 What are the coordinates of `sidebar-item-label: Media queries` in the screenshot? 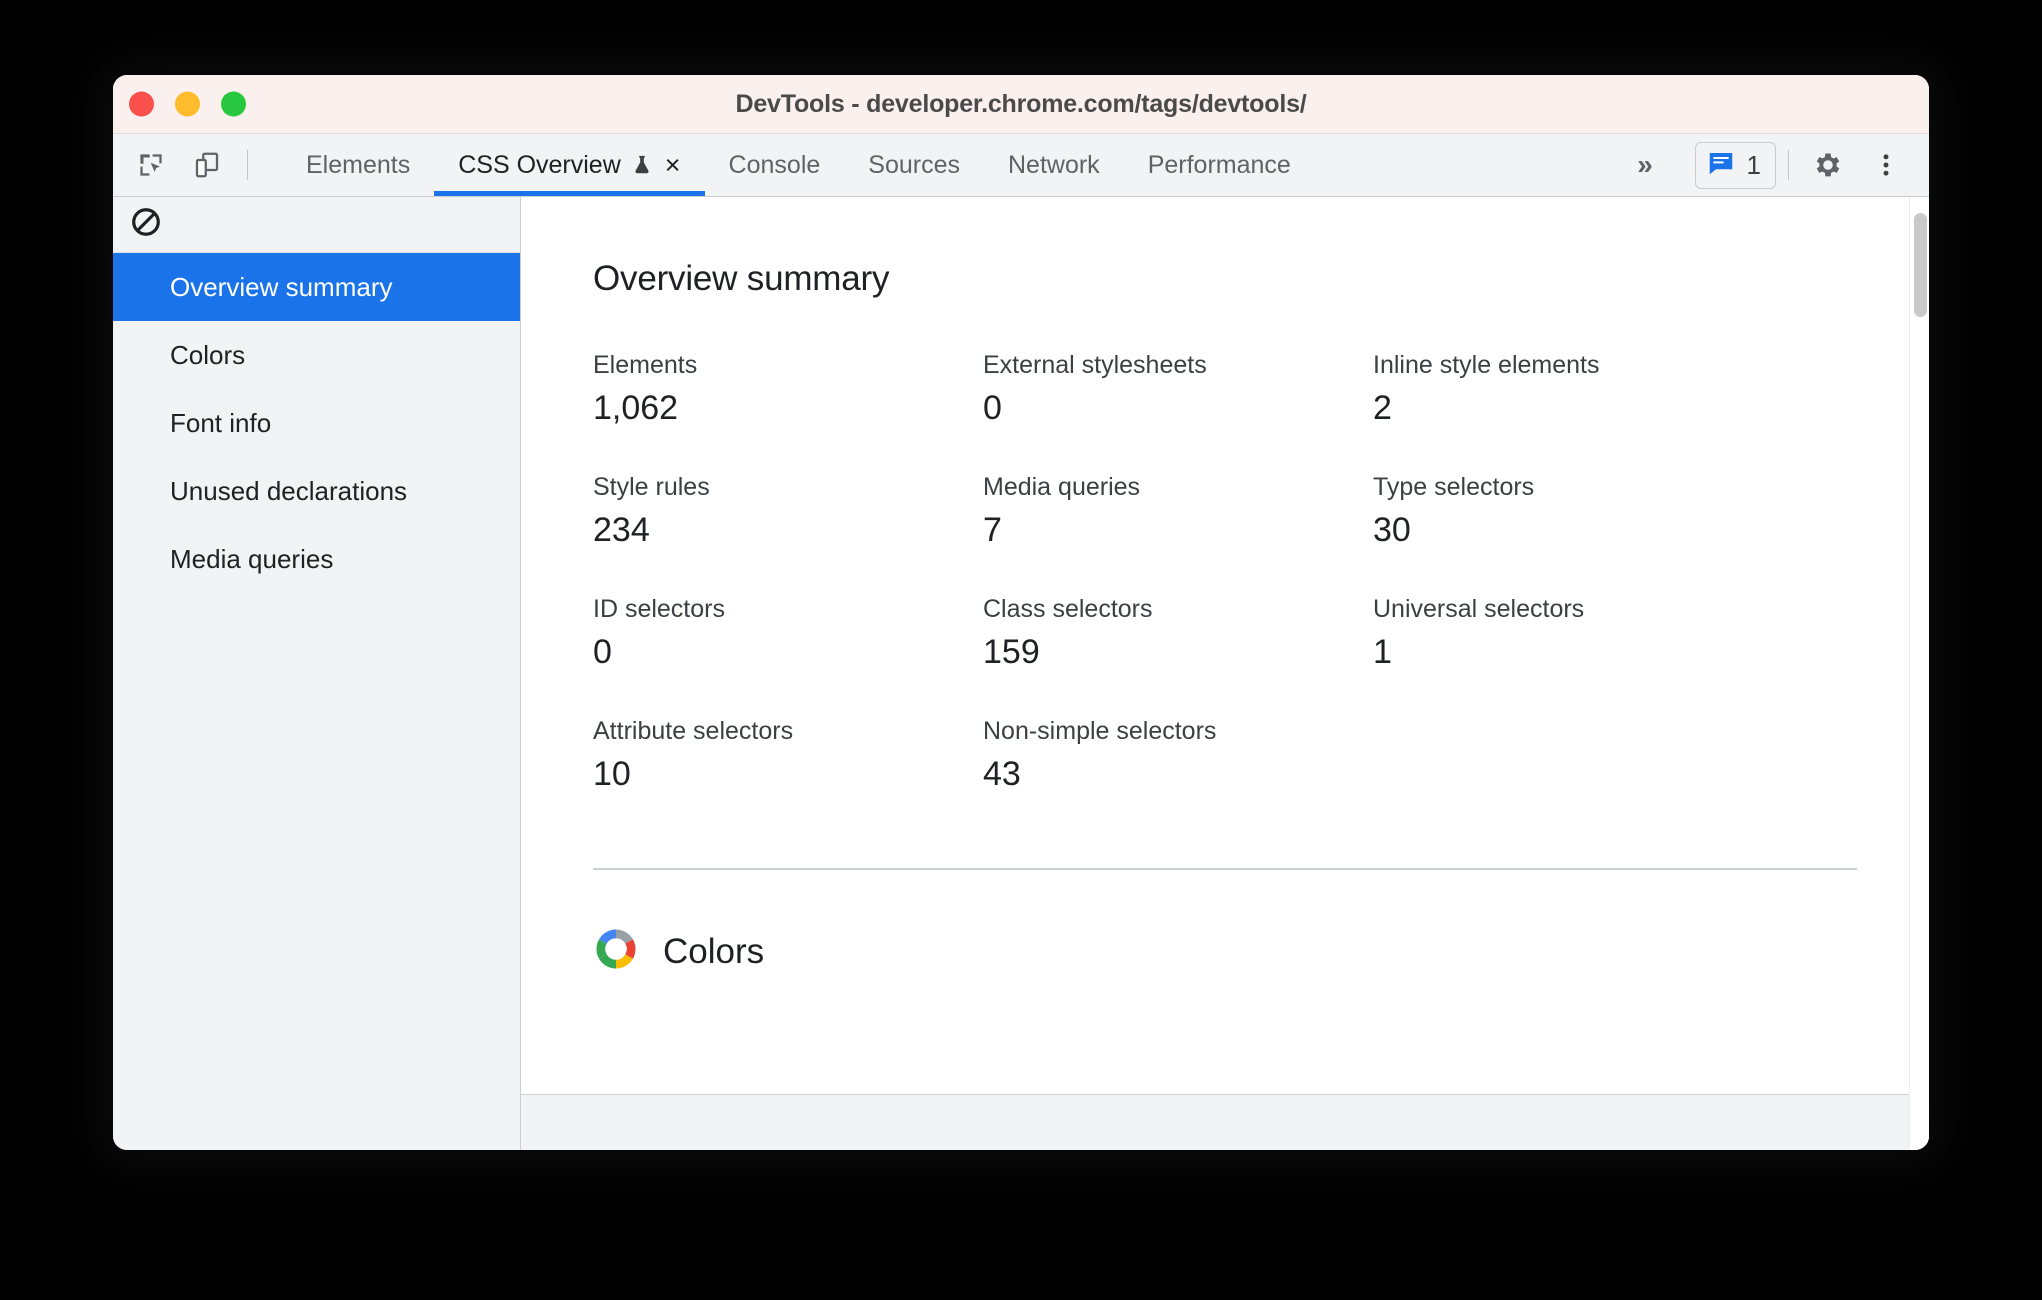 It's located at (252, 558).